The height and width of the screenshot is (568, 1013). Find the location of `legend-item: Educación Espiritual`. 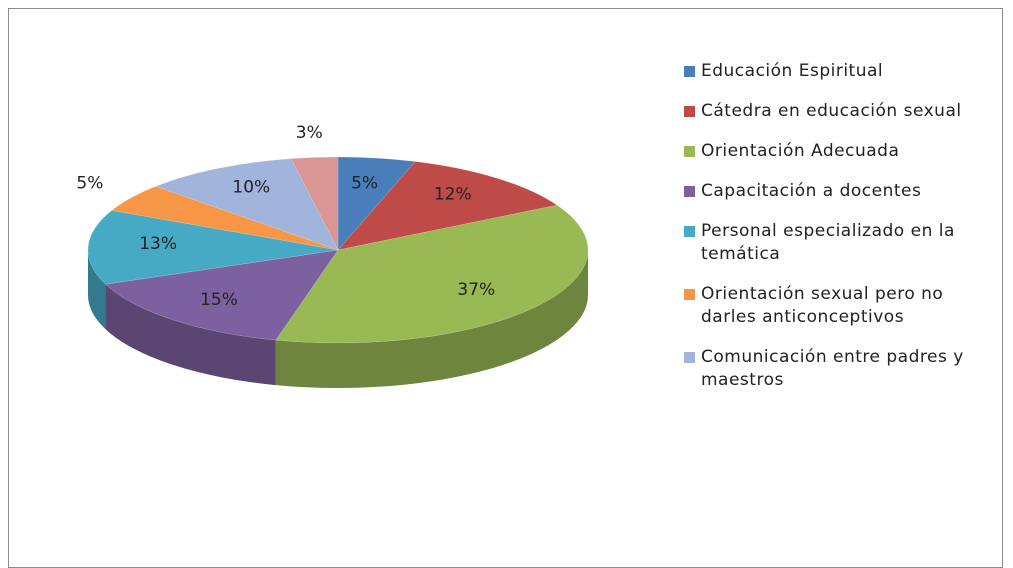

legend-item: Educación Espiritual is located at coordinates (844, 71).